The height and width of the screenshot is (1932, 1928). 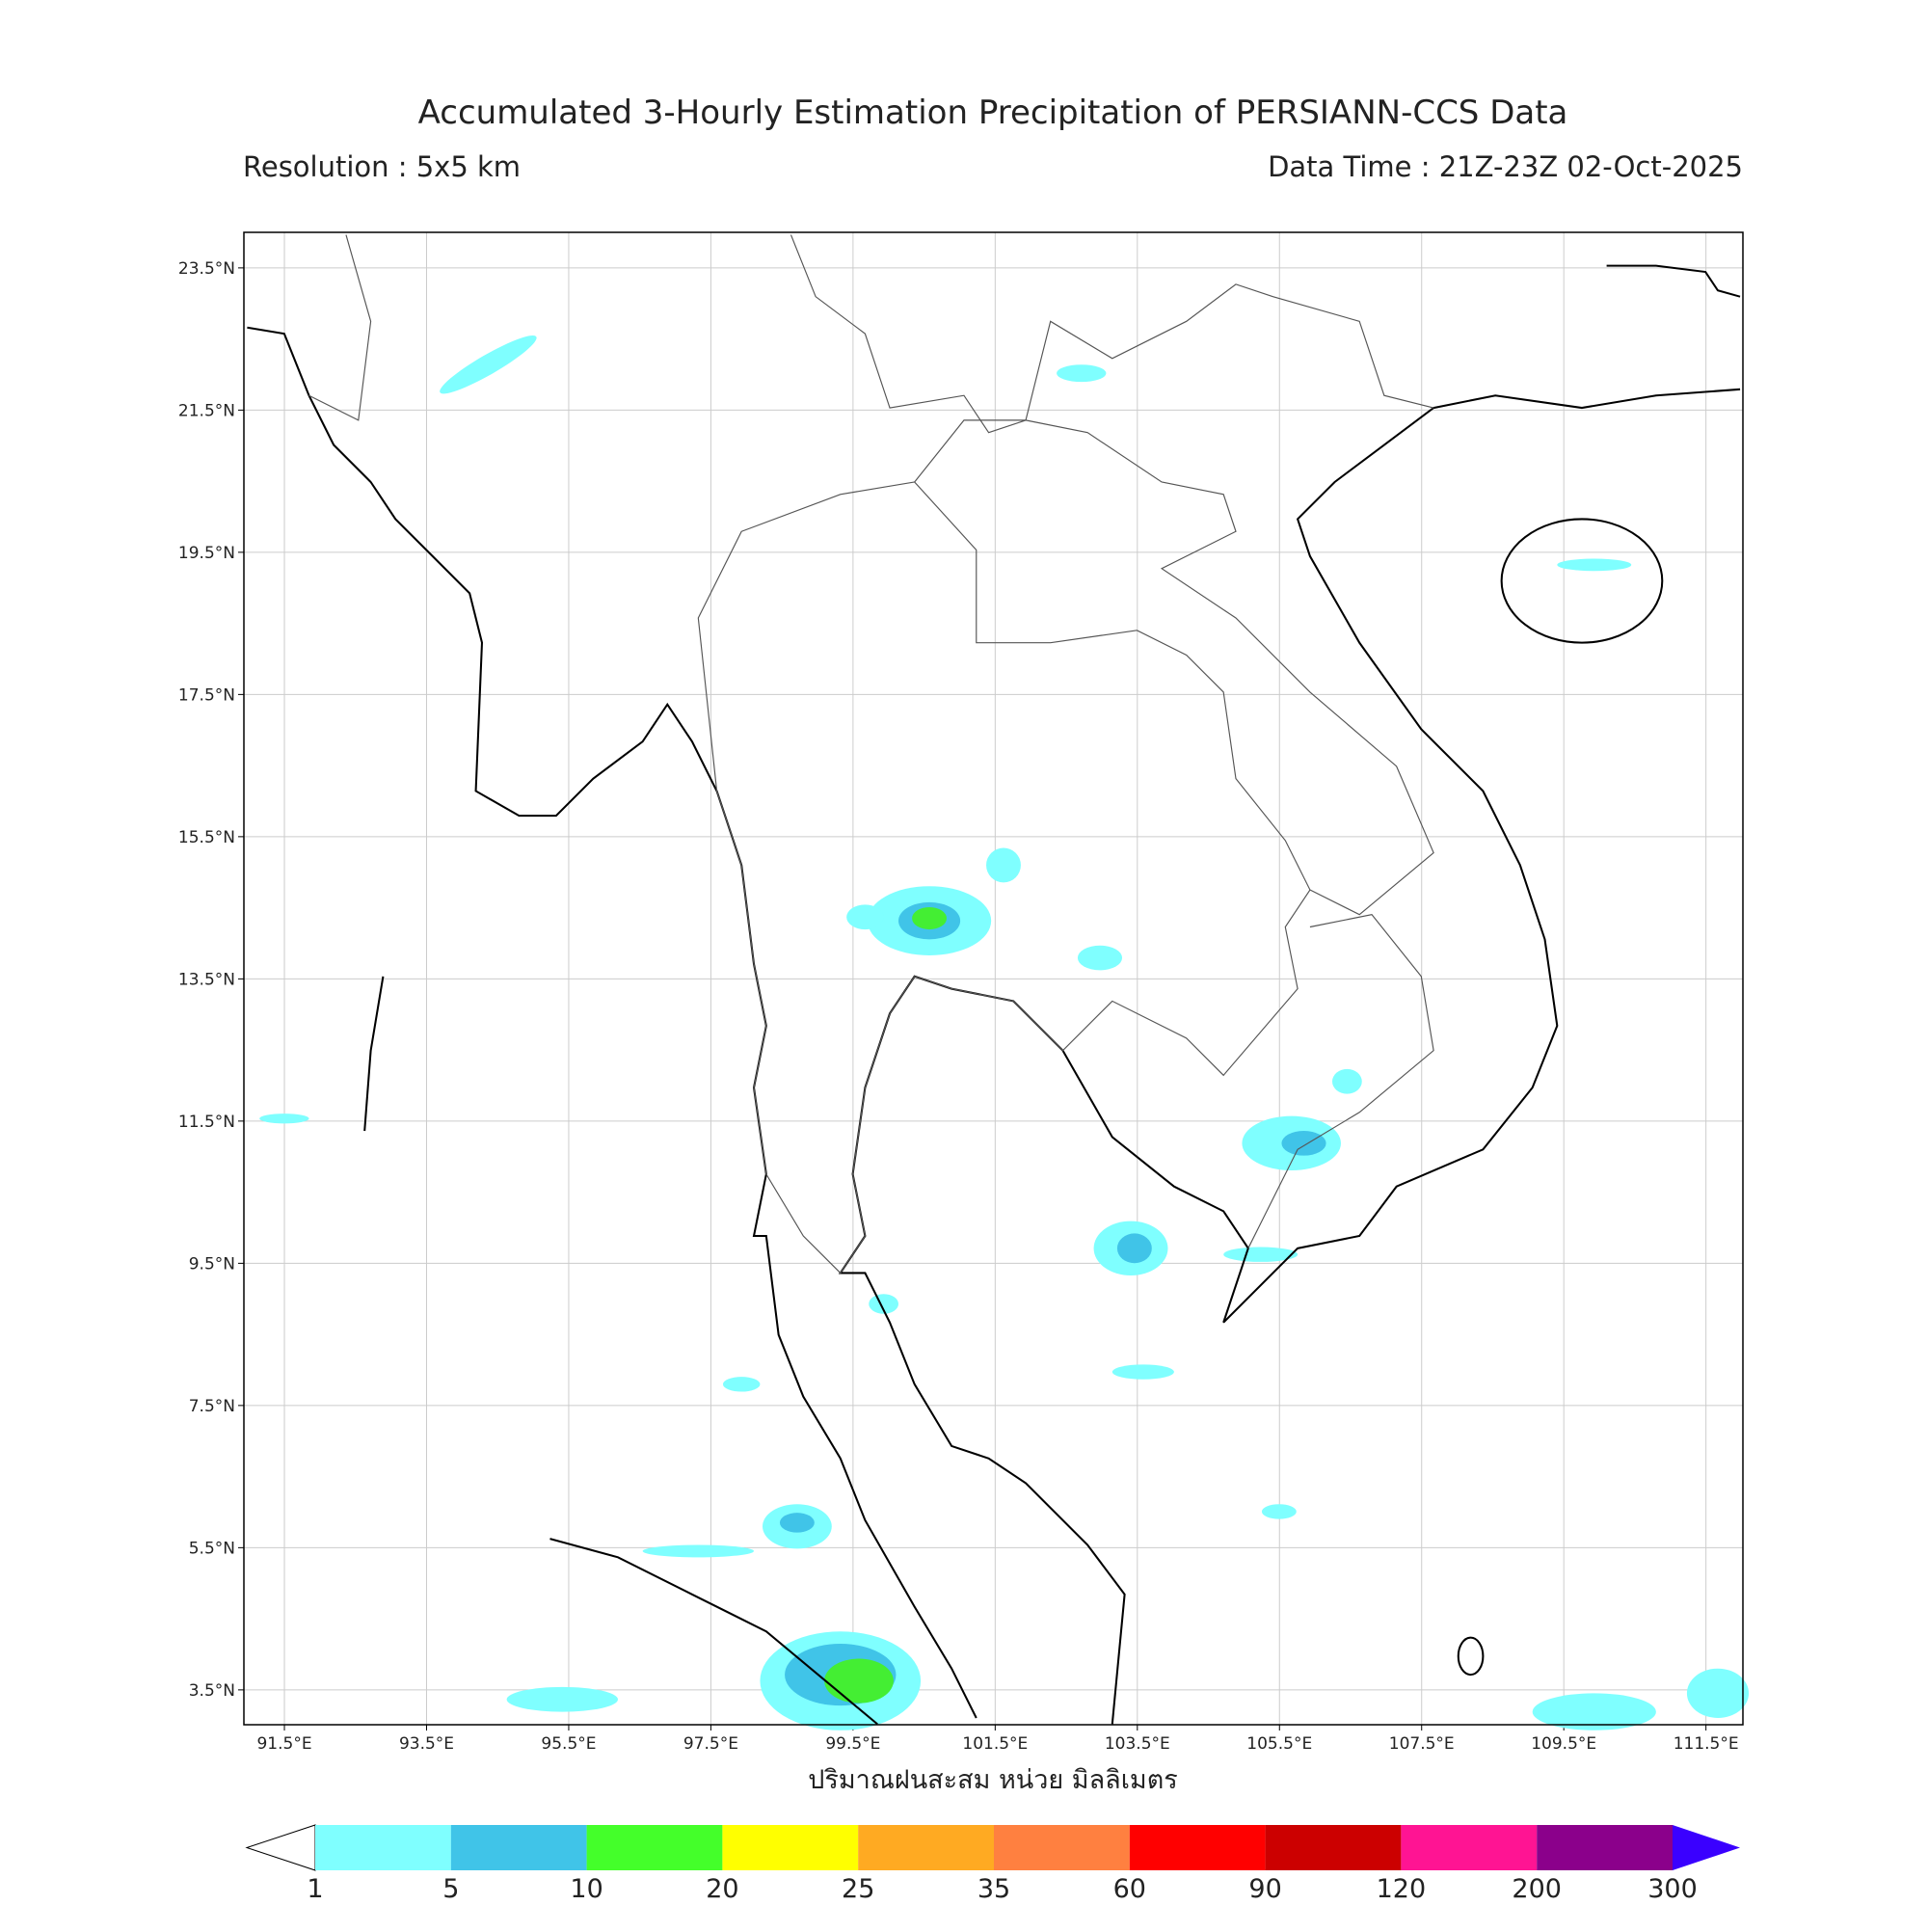 I want to click on colorbar-label: 5, so click(x=451, y=1889).